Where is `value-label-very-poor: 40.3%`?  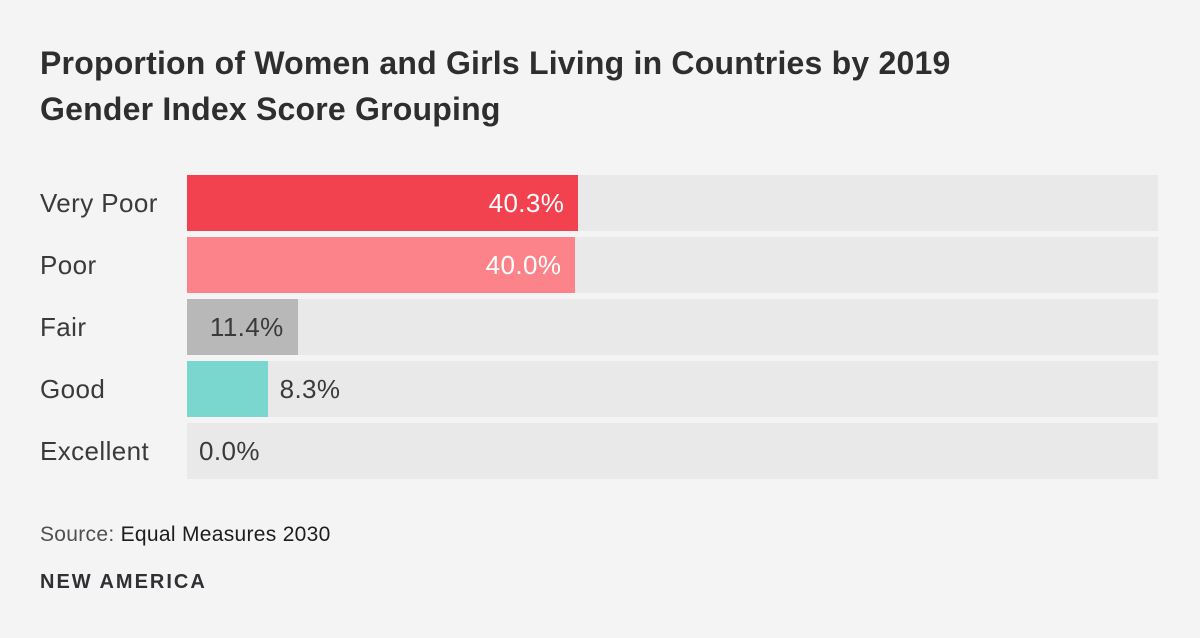
value-label-very-poor: 40.3% is located at coordinates (526, 203).